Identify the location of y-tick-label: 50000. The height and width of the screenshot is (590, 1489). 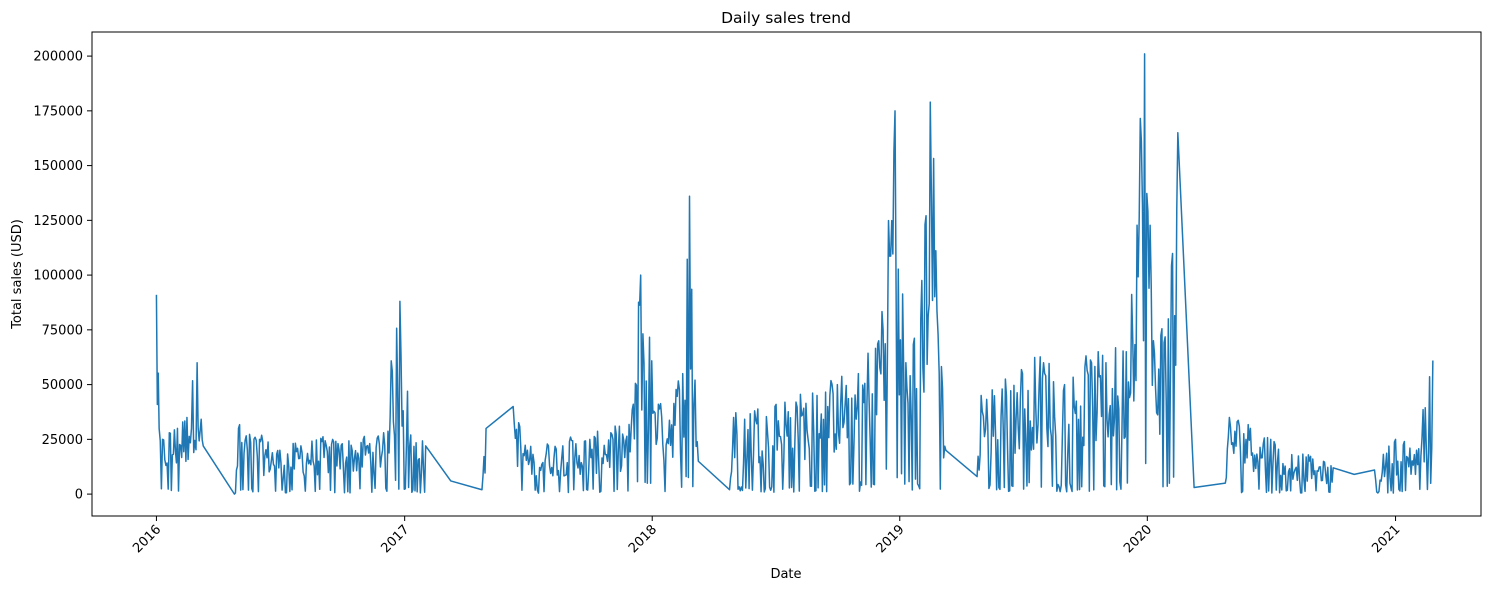
(62, 385).